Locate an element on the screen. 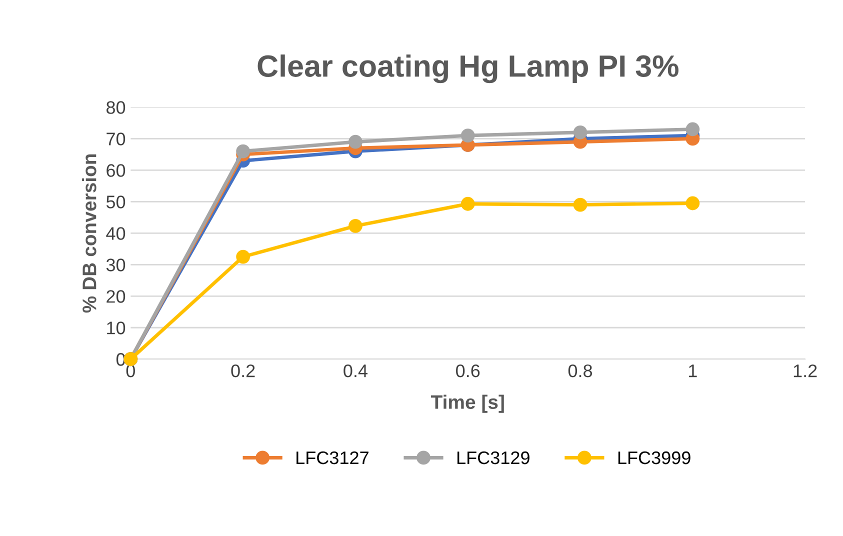  y-tick-label: 80 is located at coordinates (116, 107).